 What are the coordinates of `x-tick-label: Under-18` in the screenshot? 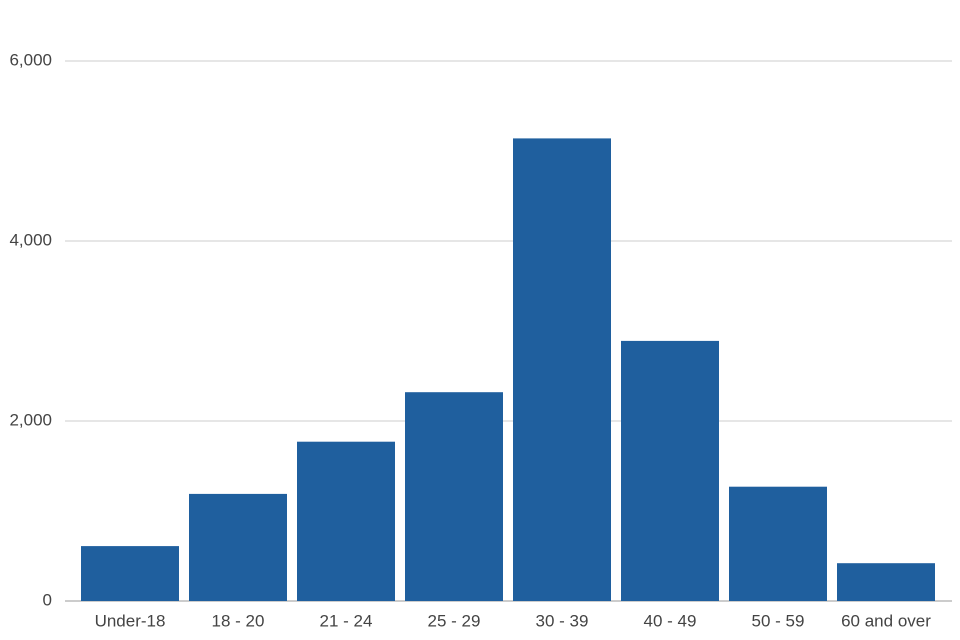 It's located at (130, 620).